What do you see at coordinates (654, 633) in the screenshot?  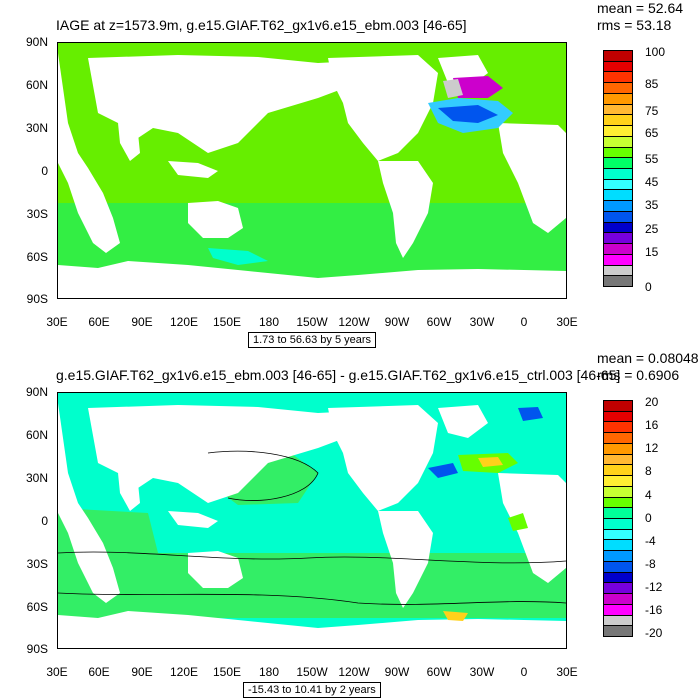 I see `colorbar-label: -20` at bounding box center [654, 633].